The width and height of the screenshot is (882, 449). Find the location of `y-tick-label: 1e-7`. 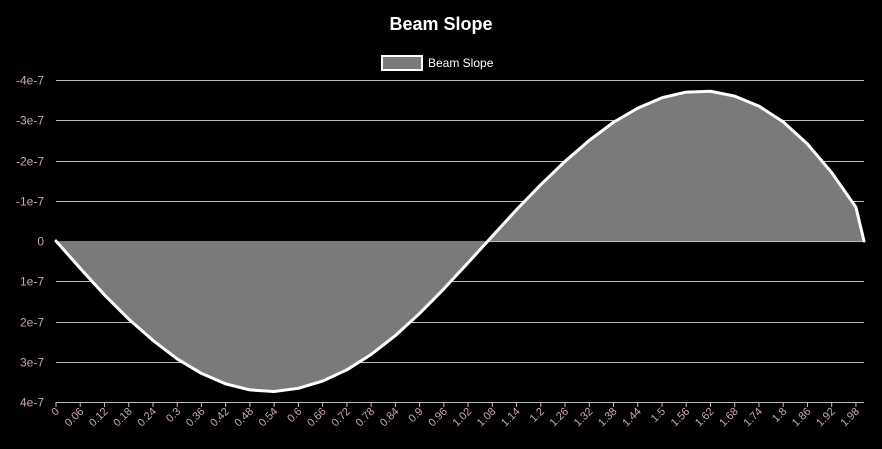

y-tick-label: 1e-7 is located at coordinates (32, 282).